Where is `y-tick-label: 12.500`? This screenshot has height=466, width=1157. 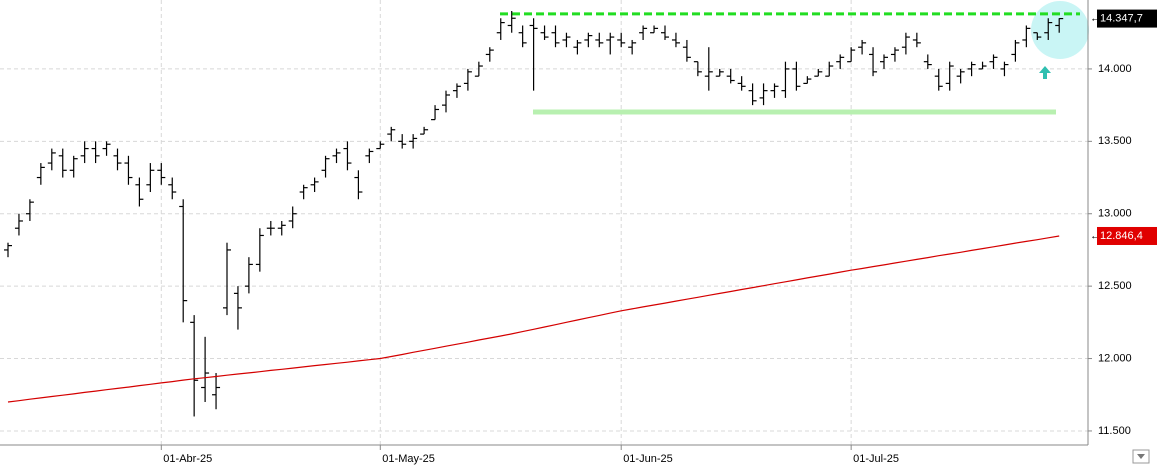
y-tick-label: 12.500 is located at coordinates (1115, 286).